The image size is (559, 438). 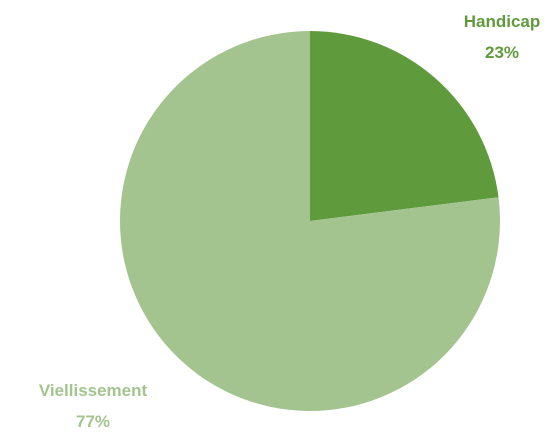 What do you see at coordinates (93, 421) in the screenshot?
I see `slice-value-viellissement: 77%` at bounding box center [93, 421].